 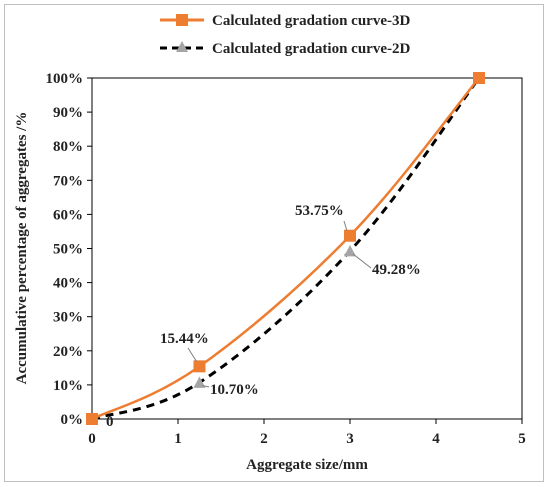 What do you see at coordinates (264, 439) in the screenshot?
I see `x-tick-label: 2` at bounding box center [264, 439].